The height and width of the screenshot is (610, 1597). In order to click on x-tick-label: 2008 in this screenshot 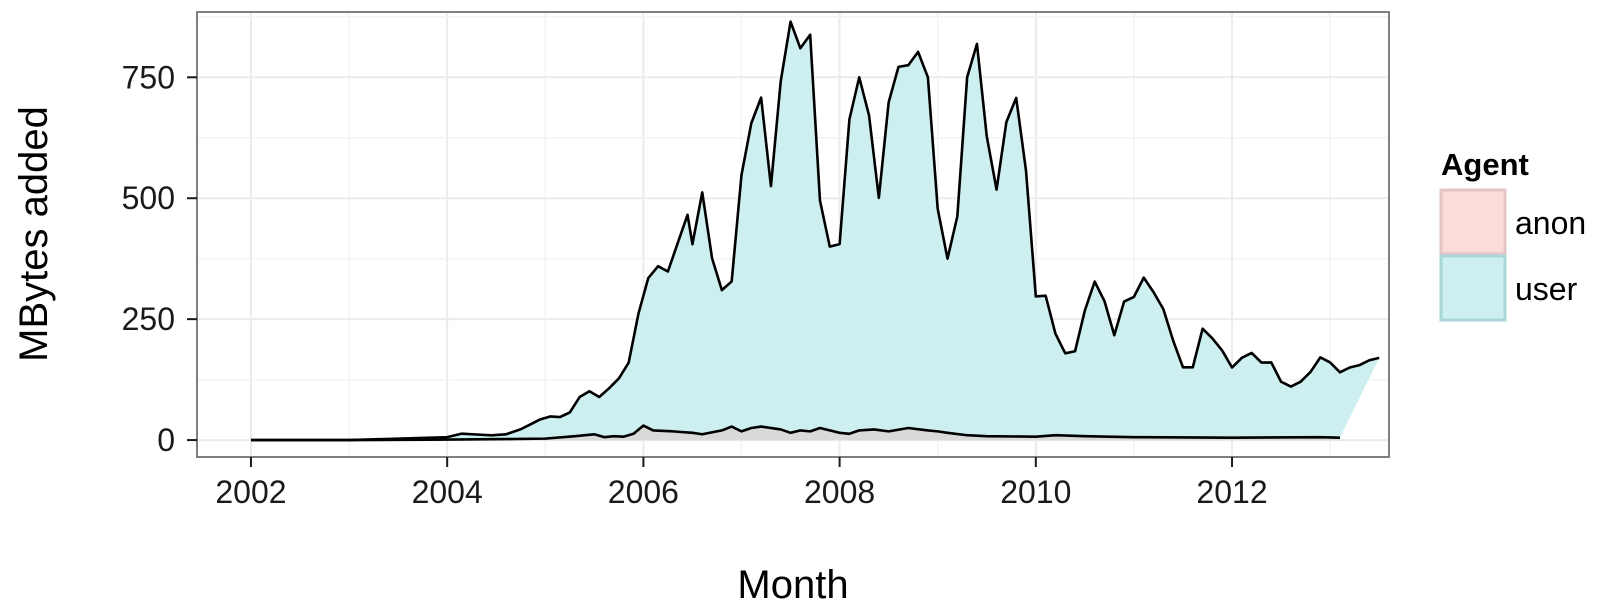, I will do `click(839, 492)`.